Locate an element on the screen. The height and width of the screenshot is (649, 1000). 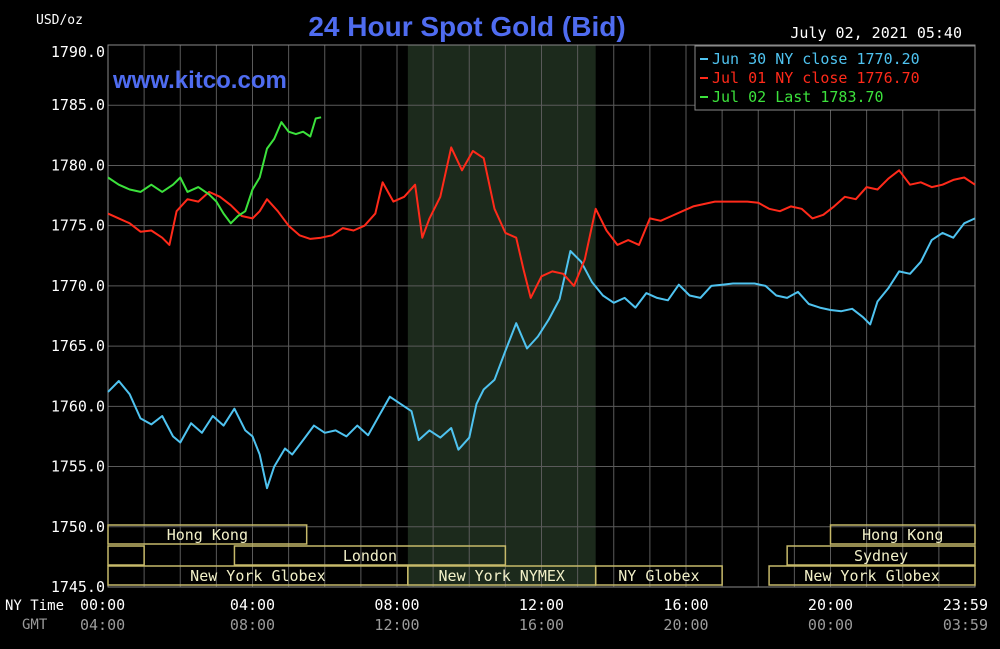
series-line is located at coordinates (214, 170).